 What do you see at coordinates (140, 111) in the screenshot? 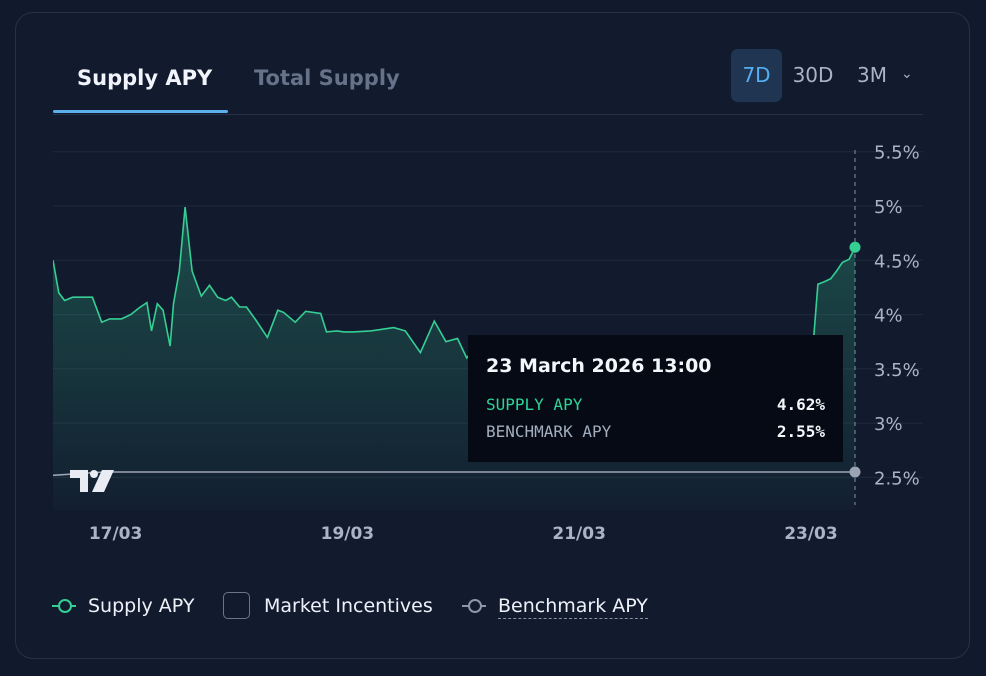
I see `active-tab-indicator` at bounding box center [140, 111].